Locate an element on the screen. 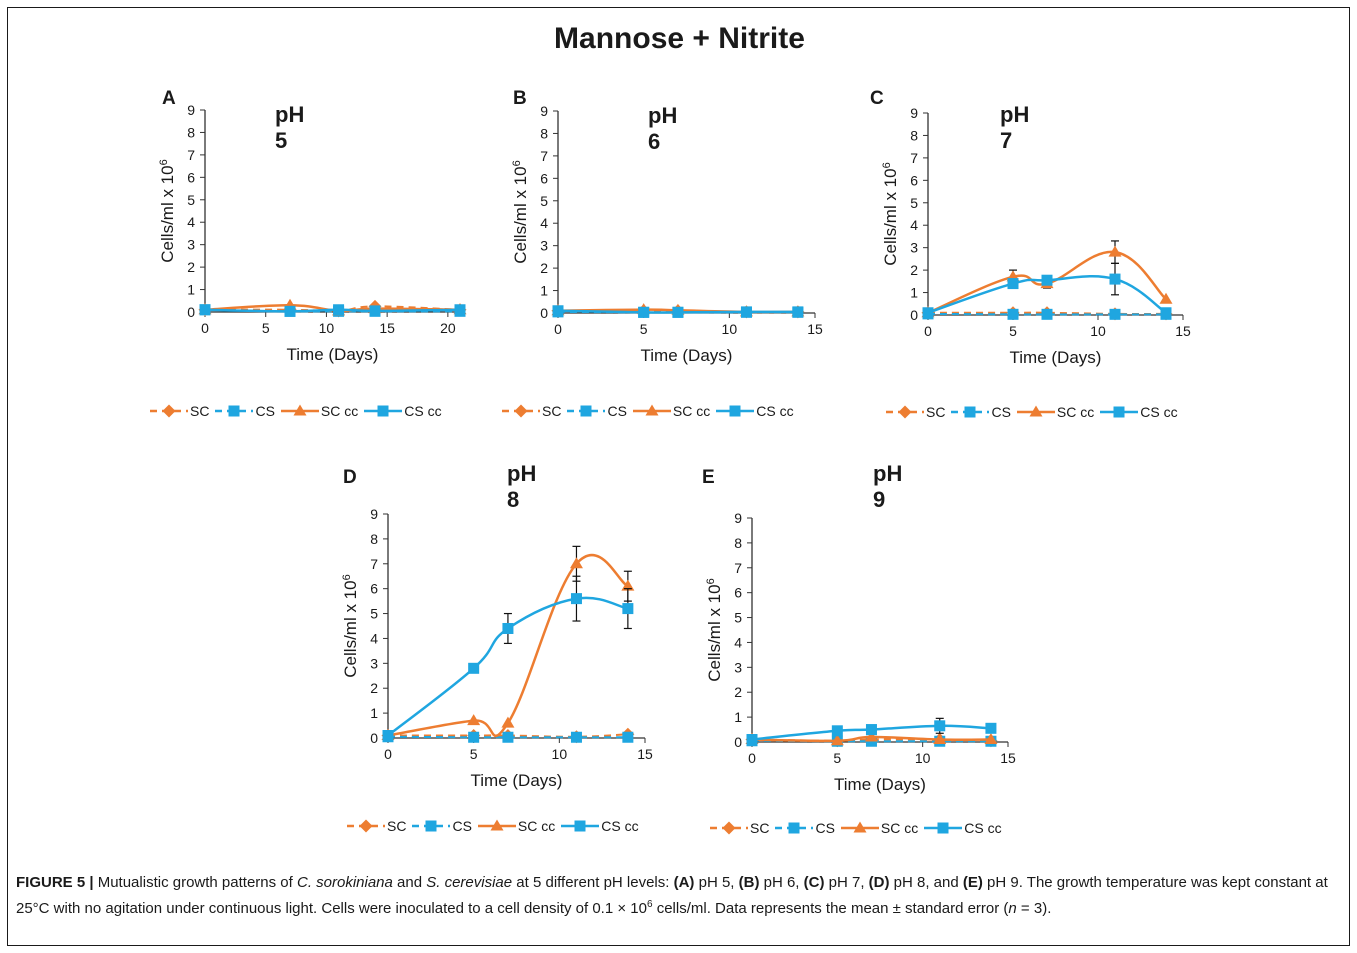  series-line-cs is located at coordinates (507, 737).